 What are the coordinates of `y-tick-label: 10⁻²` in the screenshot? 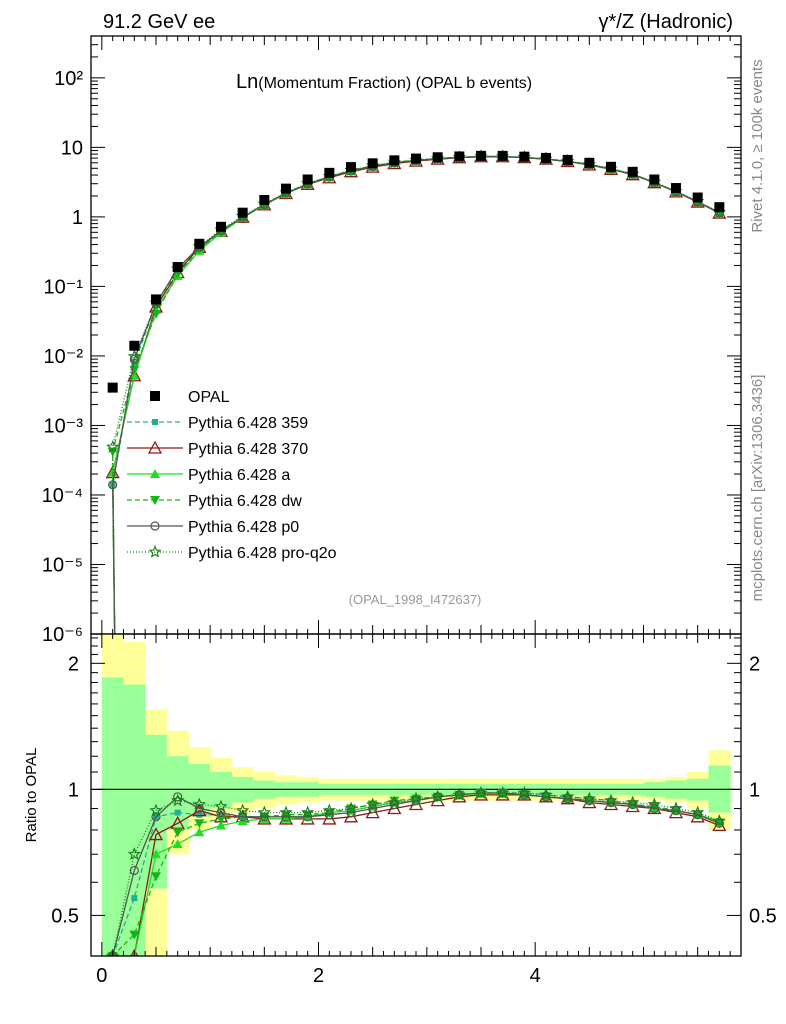 It's located at (64, 357).